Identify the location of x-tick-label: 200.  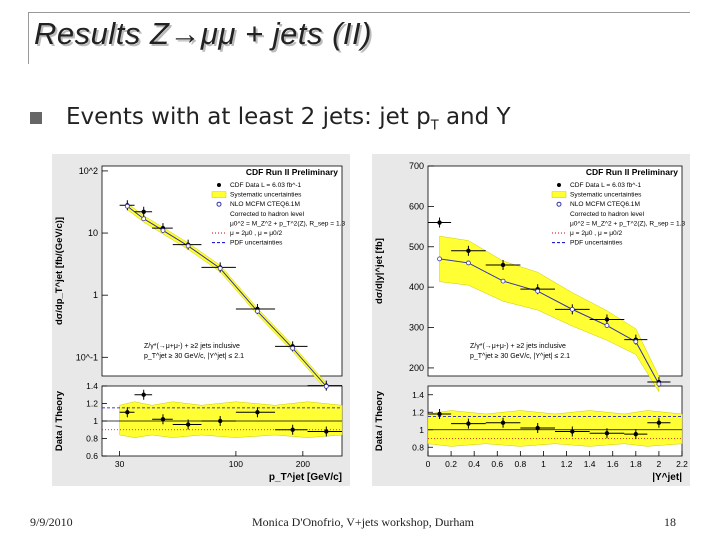
(303, 464).